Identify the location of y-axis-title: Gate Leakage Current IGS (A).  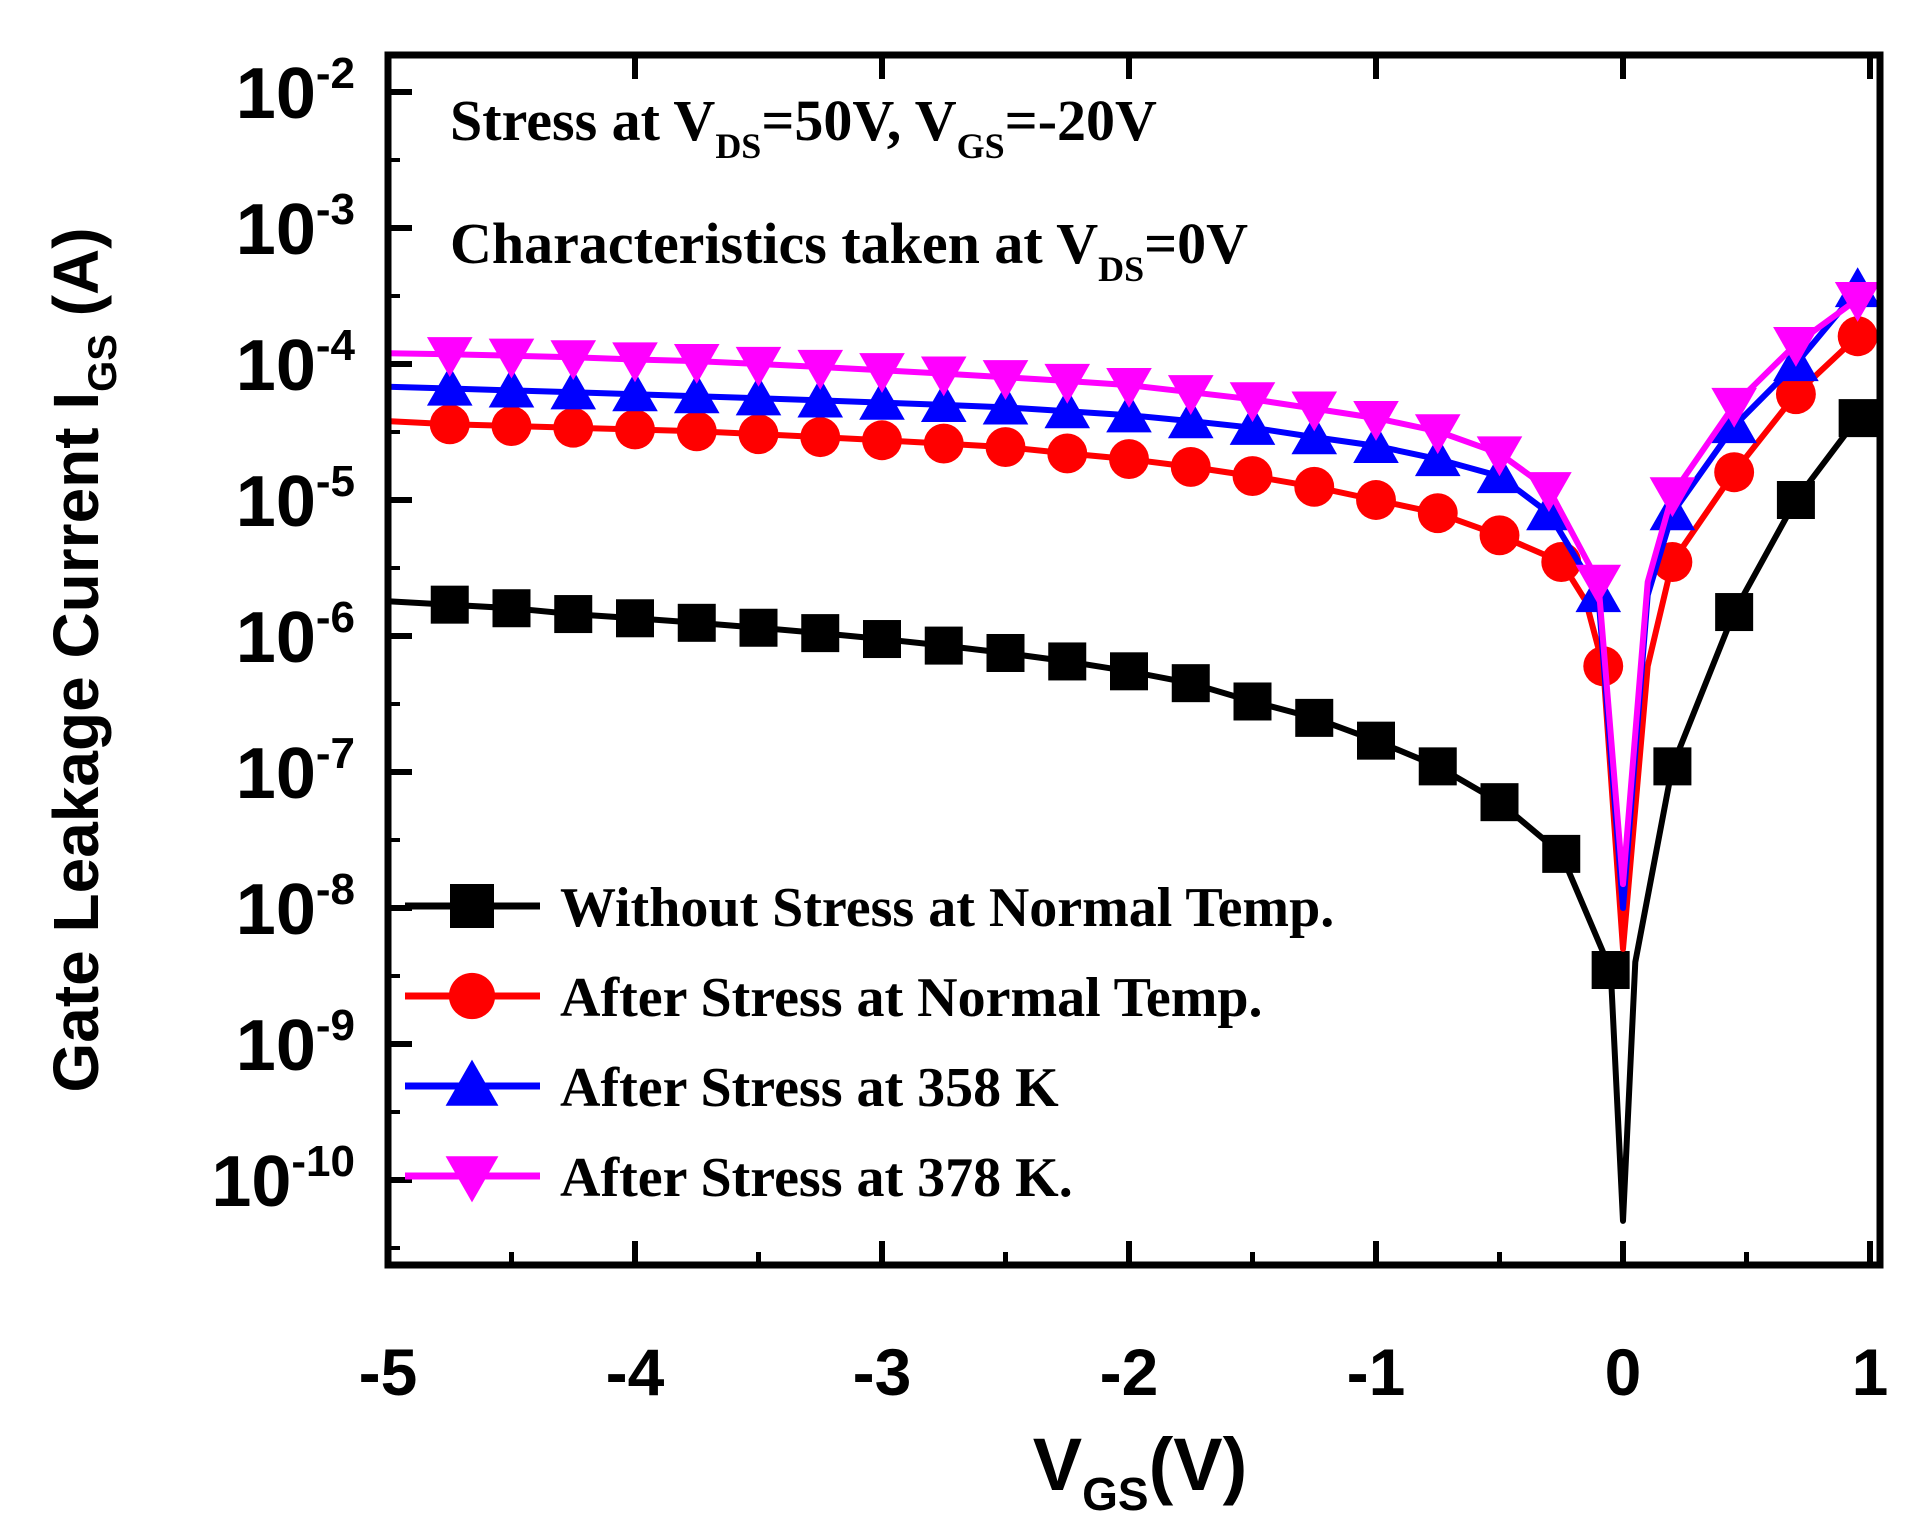
(82, 659).